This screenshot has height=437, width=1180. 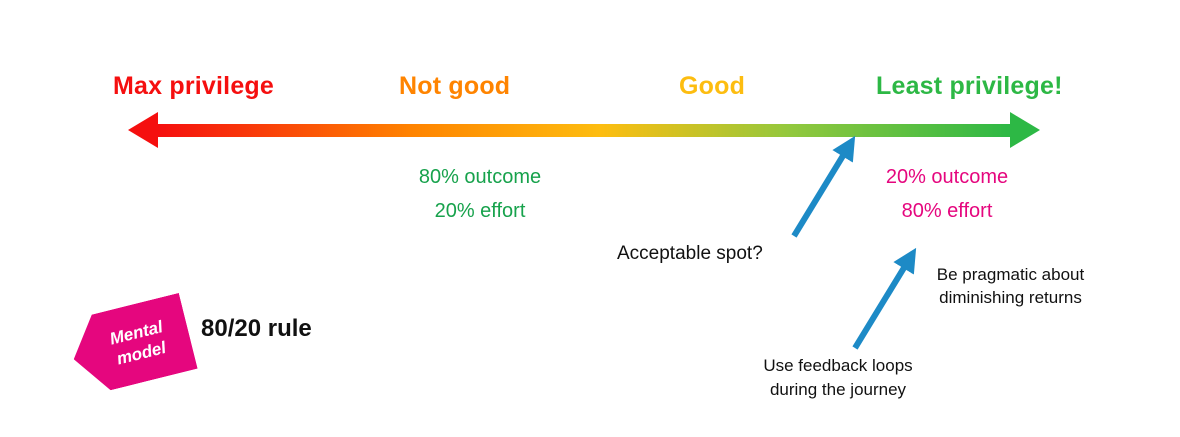 I want to click on note-left-line1: 80% outcome, so click(x=480, y=177).